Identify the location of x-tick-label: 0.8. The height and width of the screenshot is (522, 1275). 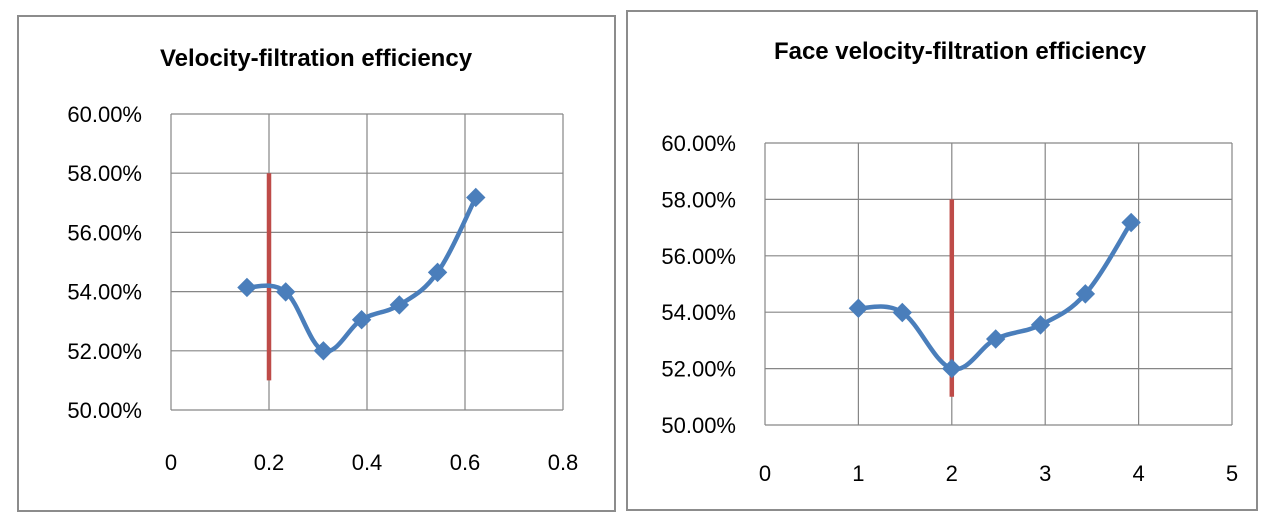
(563, 462).